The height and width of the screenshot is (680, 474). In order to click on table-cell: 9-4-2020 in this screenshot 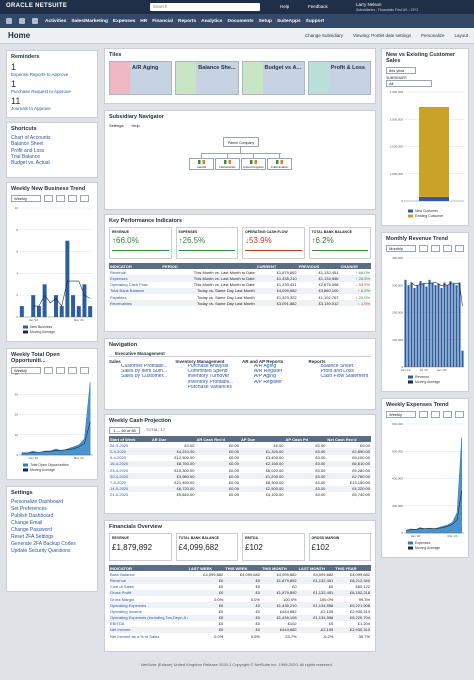, I will do `click(118, 458)`.